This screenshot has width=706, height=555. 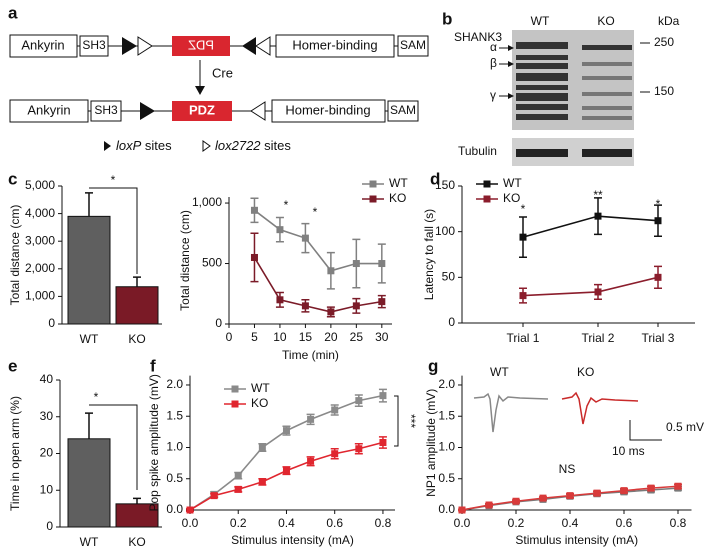 What do you see at coordinates (516, 523) in the screenshot?
I see `x-tick-label: 0.2` at bounding box center [516, 523].